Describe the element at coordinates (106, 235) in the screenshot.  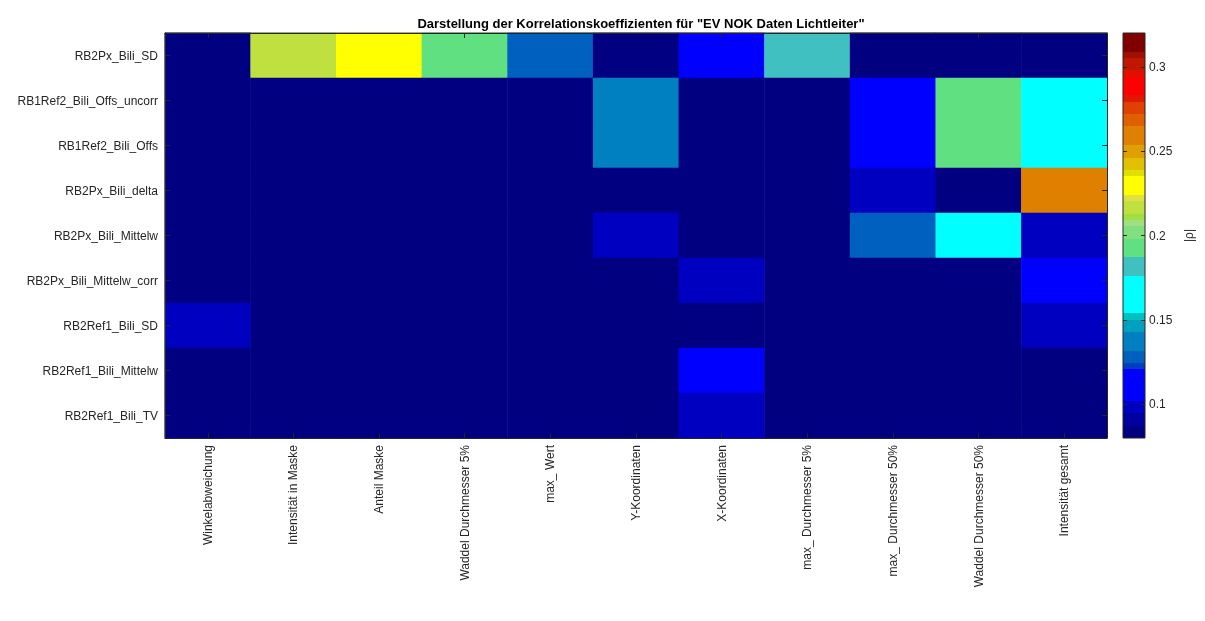
I see `y-tick-label: RB2Px_Bili_Mittelw` at that location.